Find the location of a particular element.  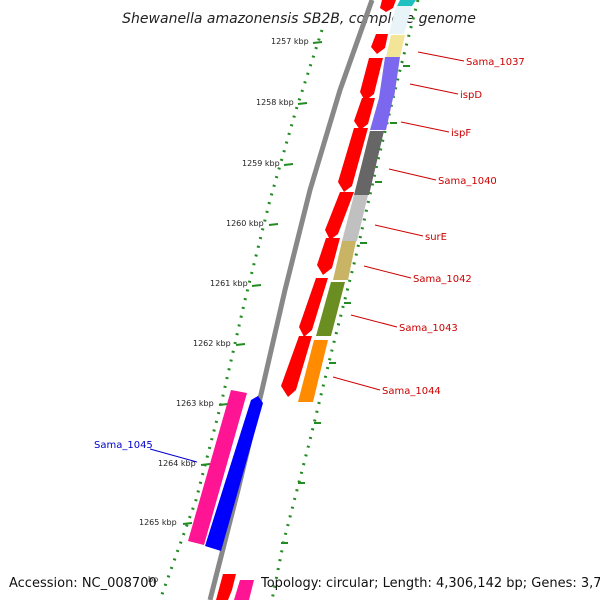

gene-label-sama-1040: Sama_1040 is located at coordinates (467, 181).